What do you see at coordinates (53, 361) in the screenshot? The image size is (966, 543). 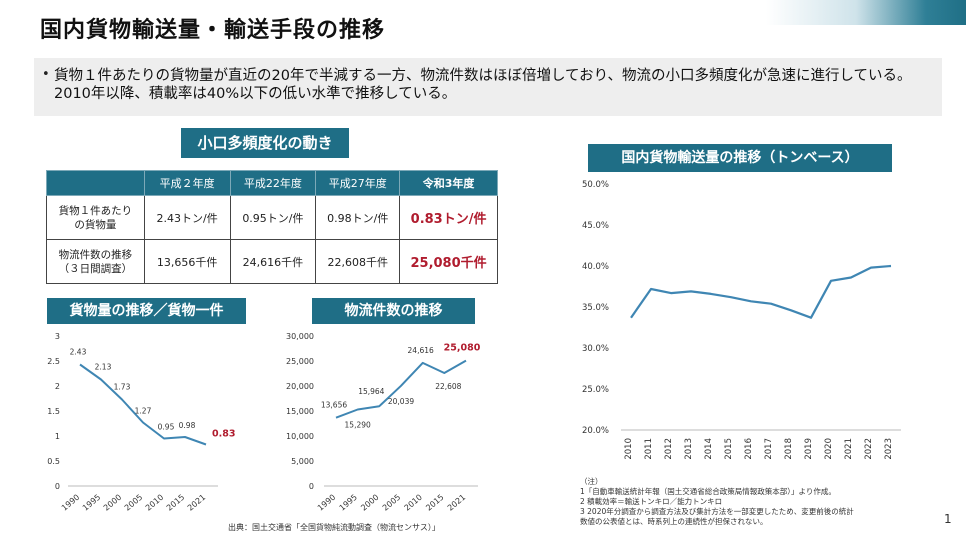 I see `y-tick-label: 2.5` at bounding box center [53, 361].